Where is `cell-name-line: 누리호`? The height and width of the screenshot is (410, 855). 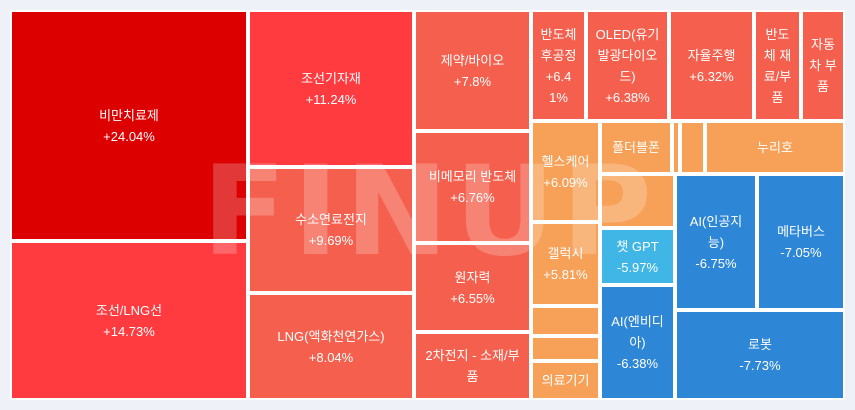
cell-name-line: 누리호 is located at coordinates (775, 147).